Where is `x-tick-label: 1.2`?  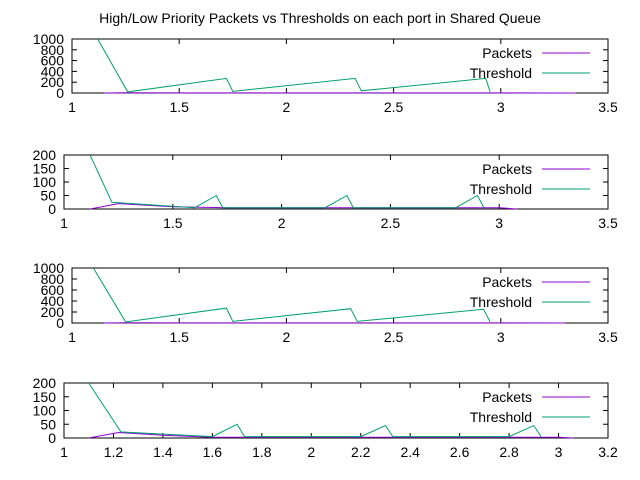 x-tick-label: 1.2 is located at coordinates (114, 452).